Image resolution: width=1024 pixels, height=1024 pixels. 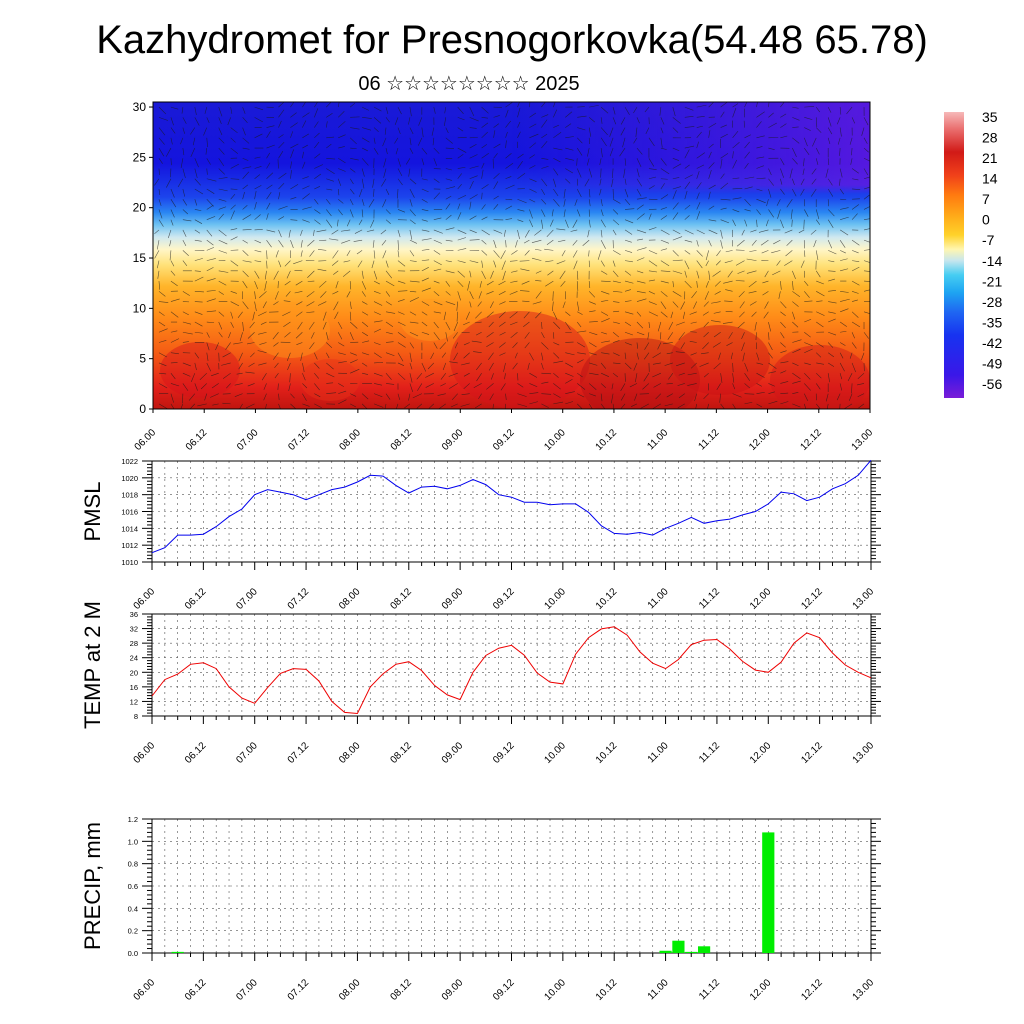 What do you see at coordinates (504, 599) in the screenshot?
I see `x-tick-label: 09.12` at bounding box center [504, 599].